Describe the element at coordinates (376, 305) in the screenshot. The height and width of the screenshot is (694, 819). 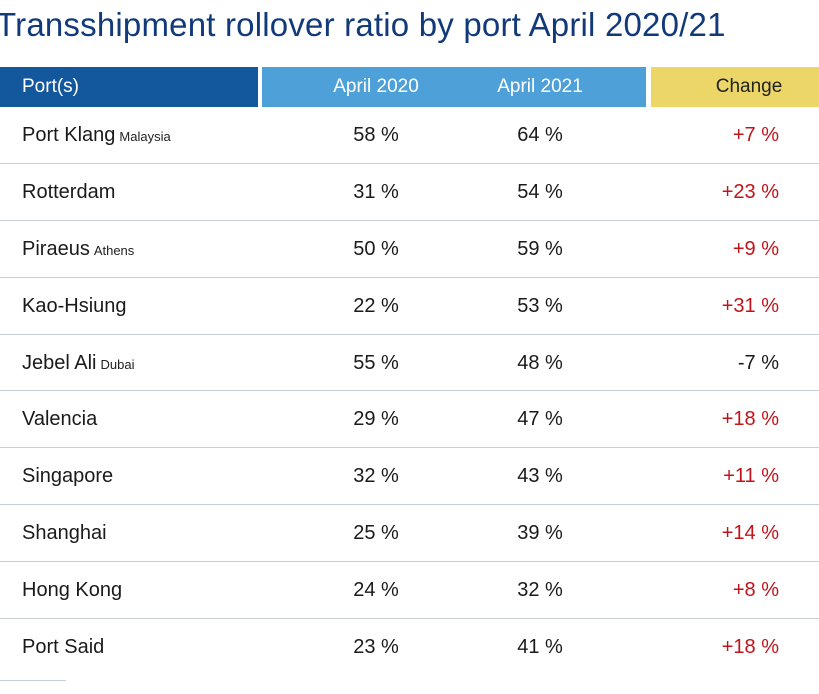
I see `cell-april-2020: 22 %` at that location.